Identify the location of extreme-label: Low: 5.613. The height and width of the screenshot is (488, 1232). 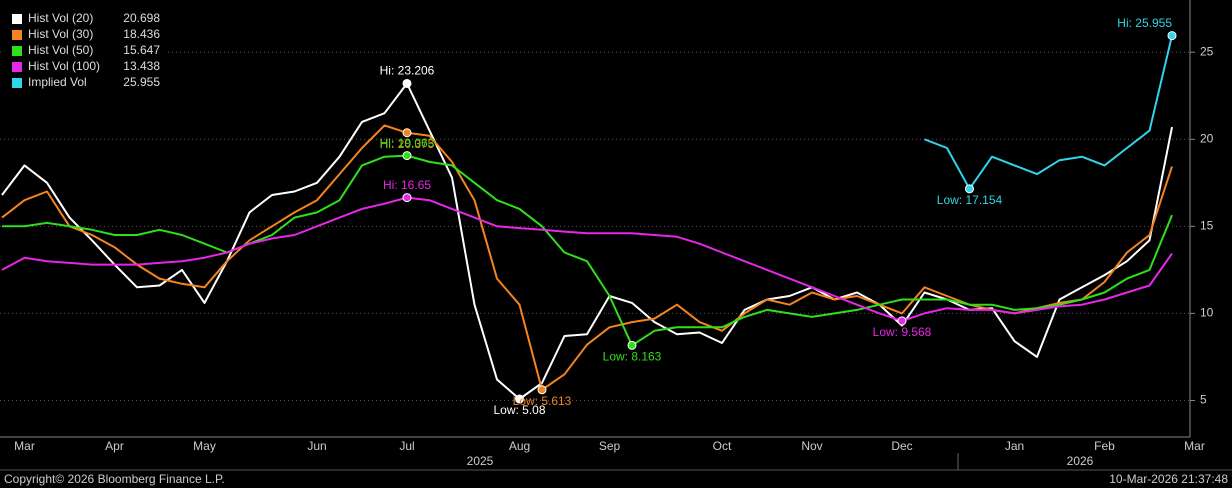
(542, 401).